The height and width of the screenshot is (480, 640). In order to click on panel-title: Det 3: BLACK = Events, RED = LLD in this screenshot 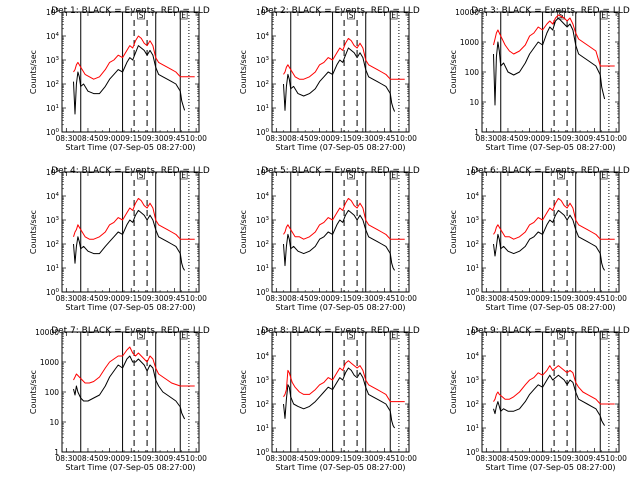, I will do `click(550, 11)`.